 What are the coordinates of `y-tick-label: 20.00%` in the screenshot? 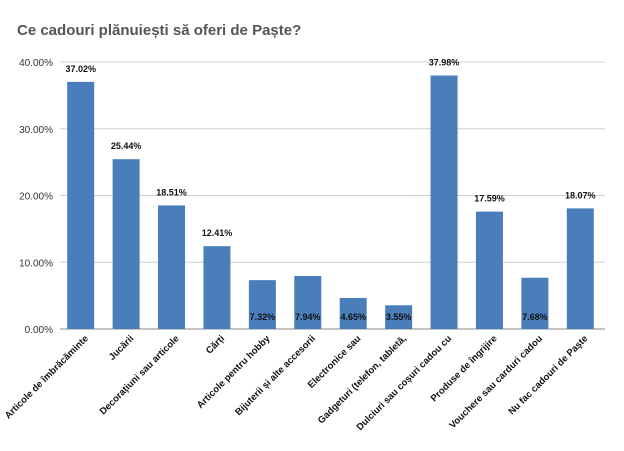 It's located at (36, 197).